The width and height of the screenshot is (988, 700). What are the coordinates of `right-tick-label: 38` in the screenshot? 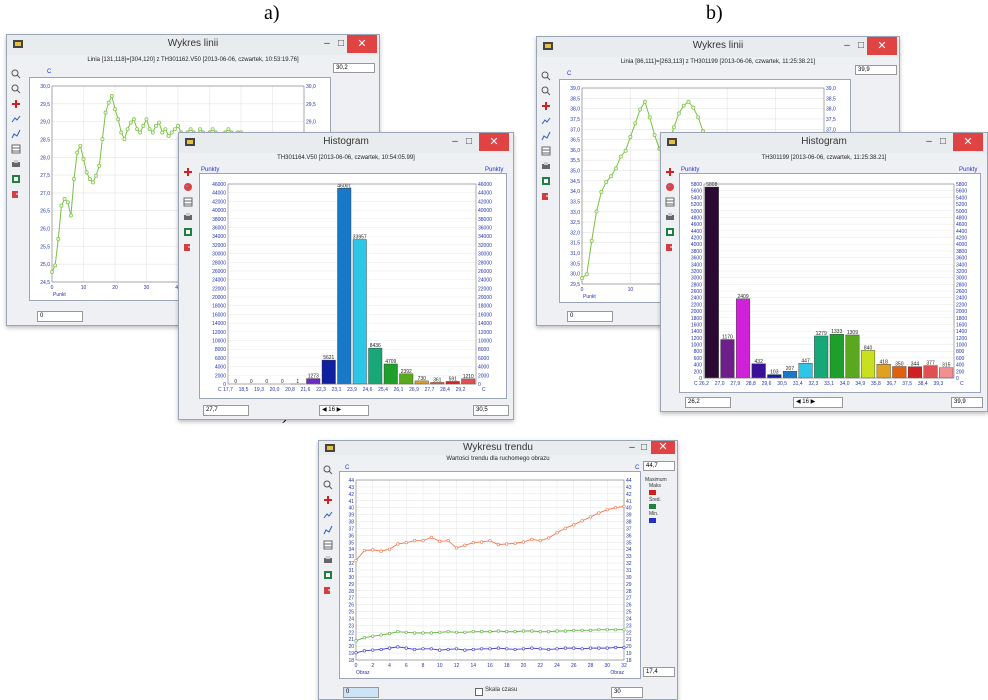 It's located at (629, 523).